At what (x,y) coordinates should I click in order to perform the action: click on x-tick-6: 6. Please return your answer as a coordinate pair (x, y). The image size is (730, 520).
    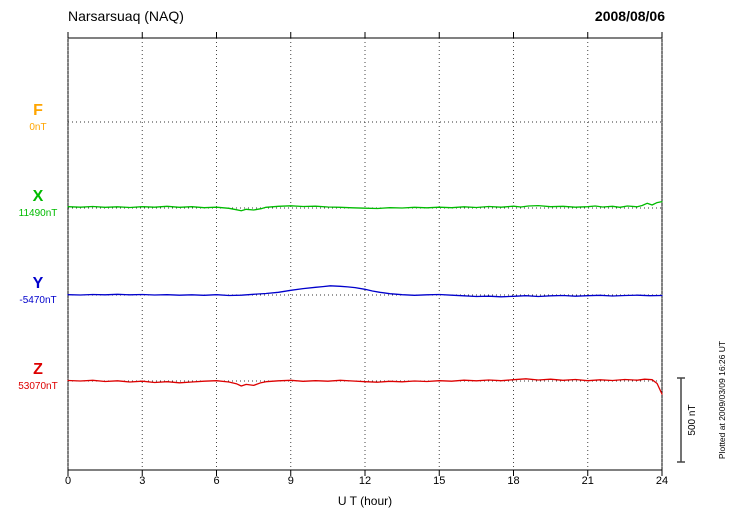
    Looking at the image, I should click on (216, 481).